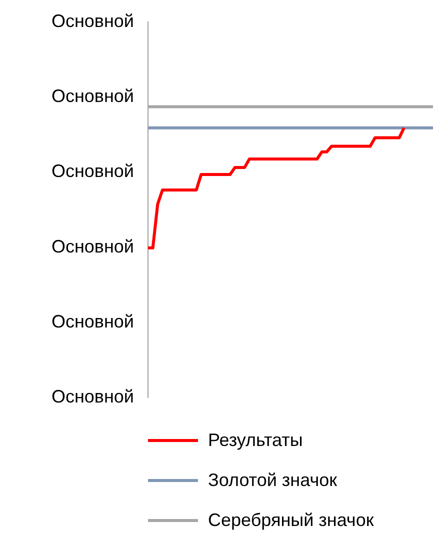  What do you see at coordinates (272, 480) in the screenshot?
I see `legend-label: Золотой значок` at bounding box center [272, 480].